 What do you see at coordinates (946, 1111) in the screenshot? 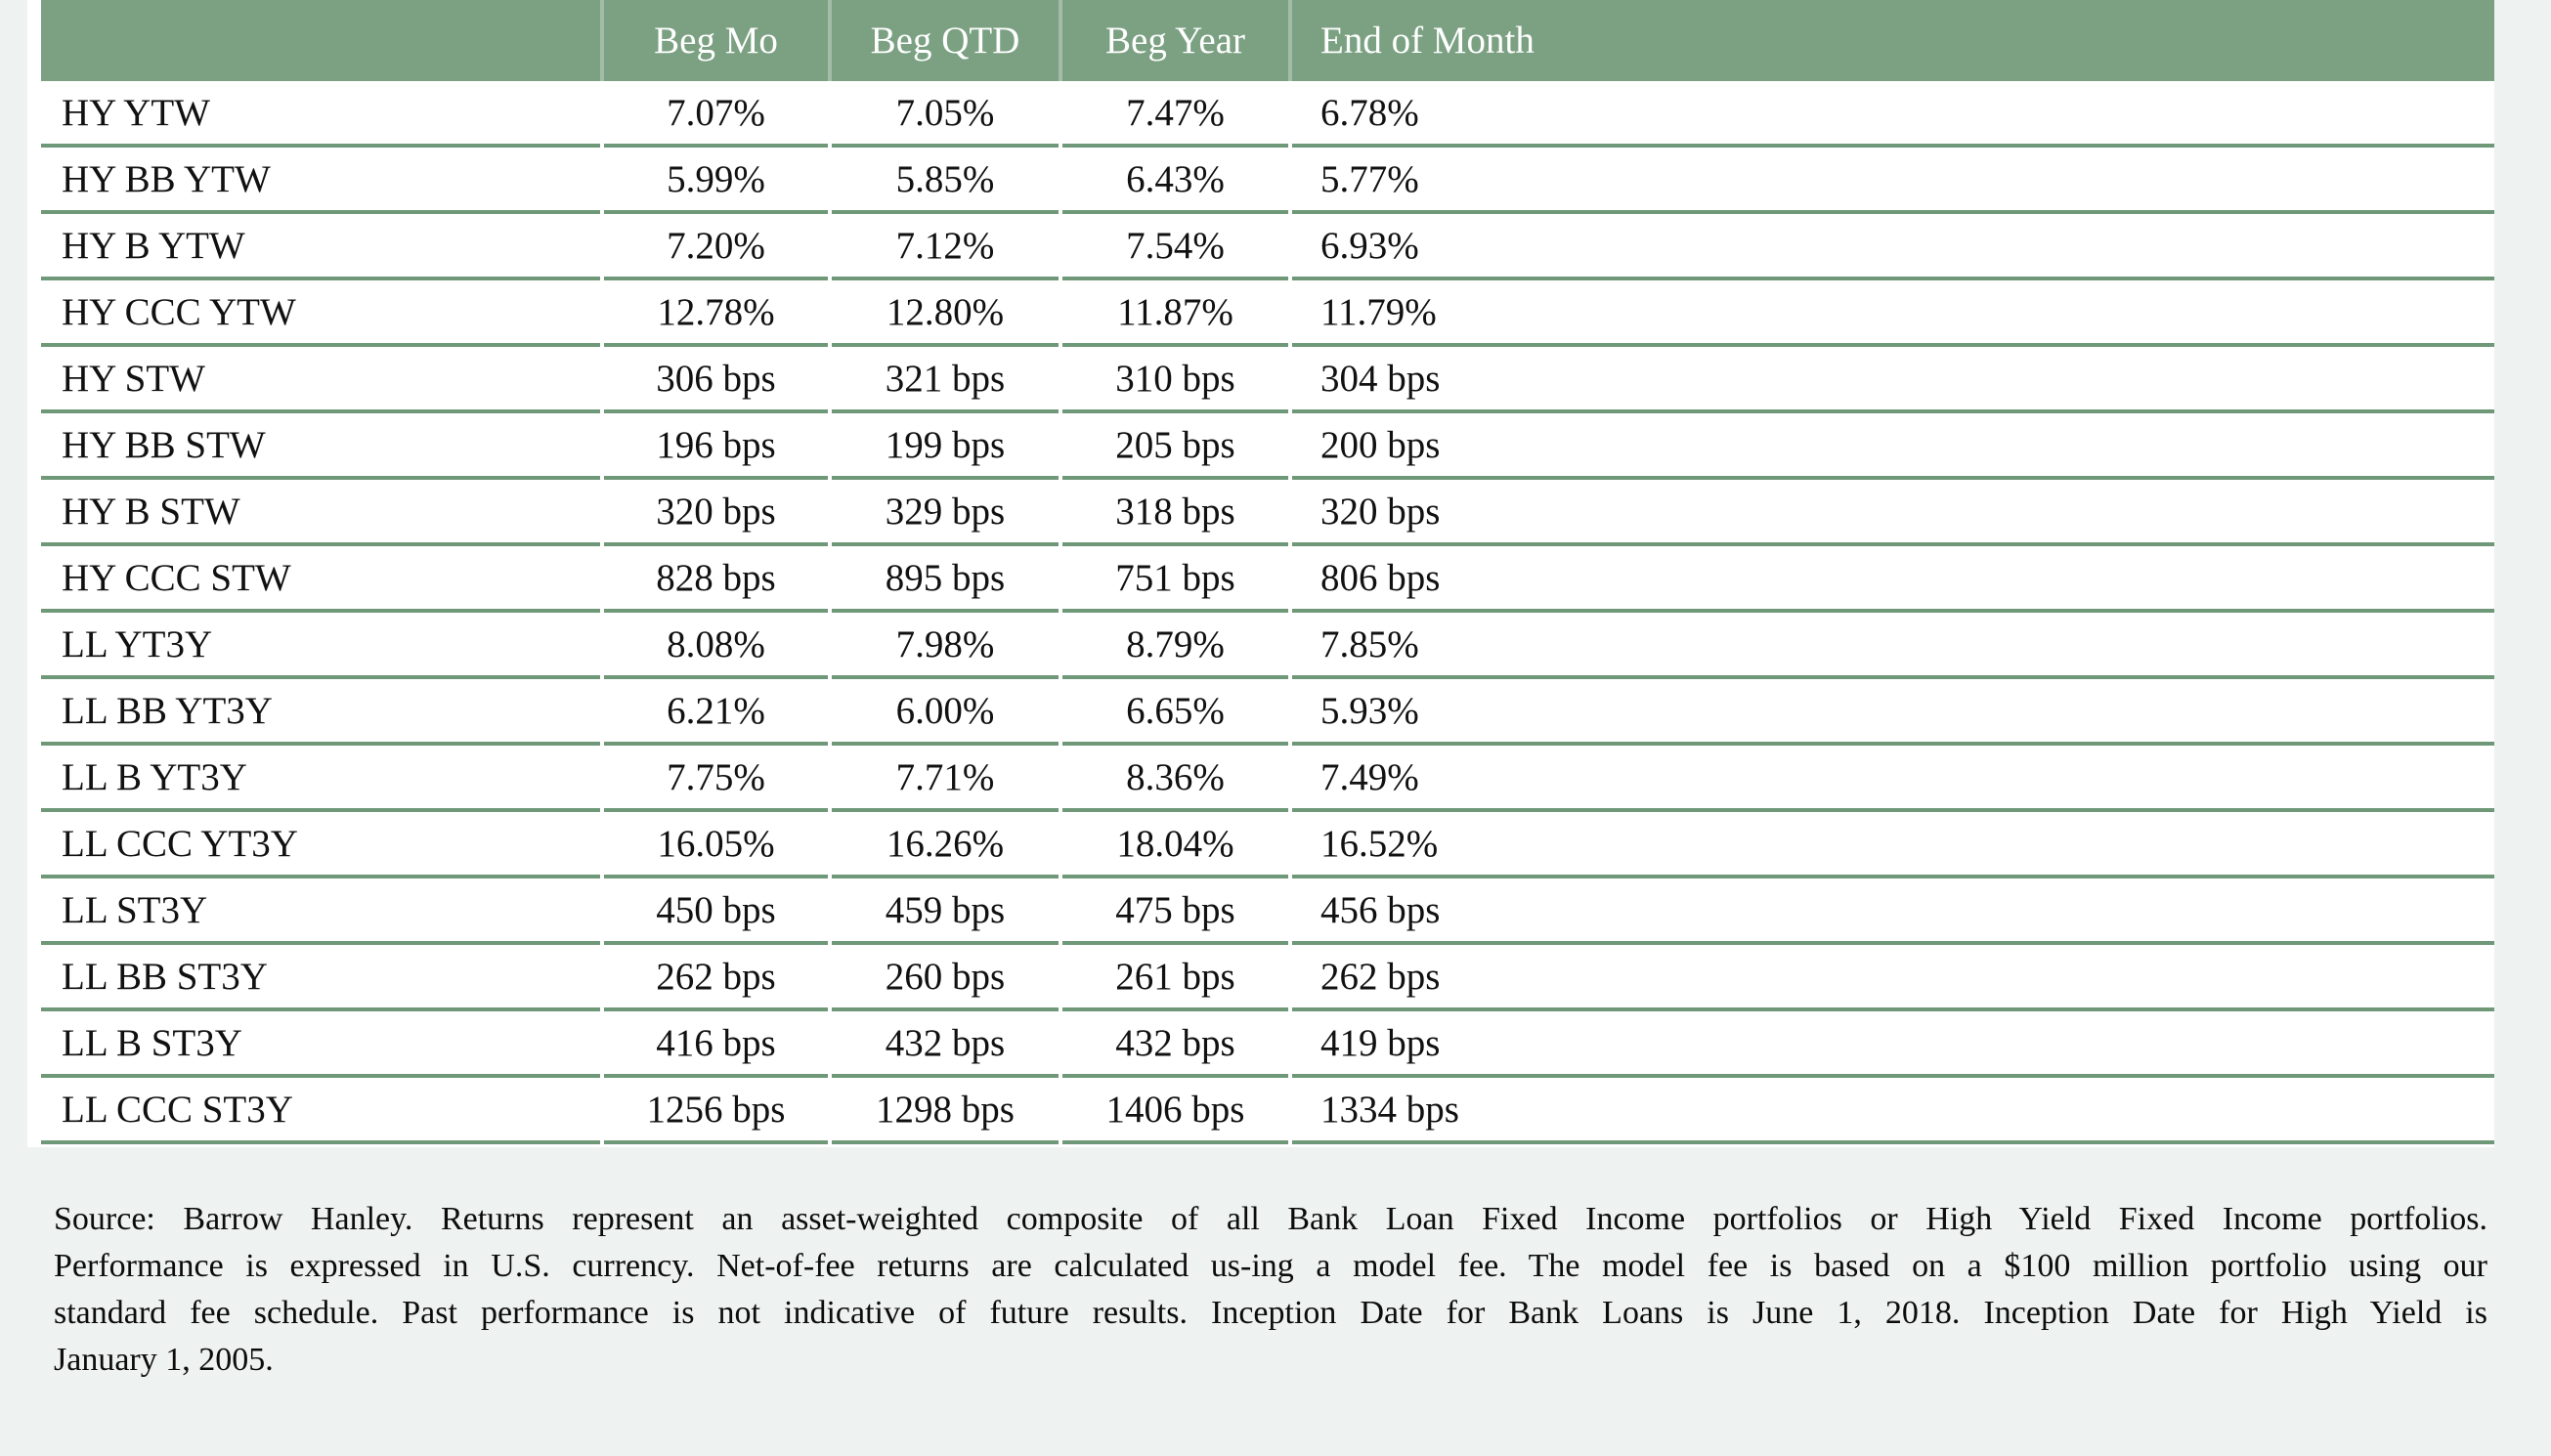
I see `cell-beg-qtd: 1298 bps` at bounding box center [946, 1111].